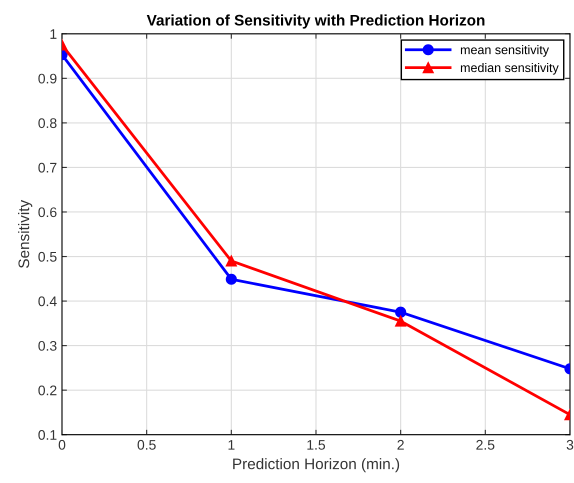  I want to click on chart-title: Variation of Sensitivity with Prediction Horizon, so click(315, 21).